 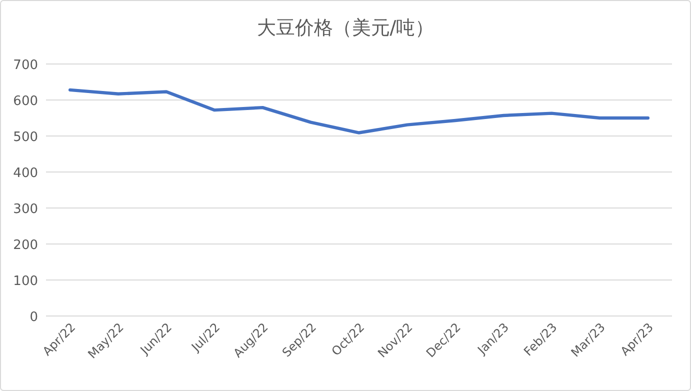 I want to click on y-tick-label: 400, so click(x=25, y=173).